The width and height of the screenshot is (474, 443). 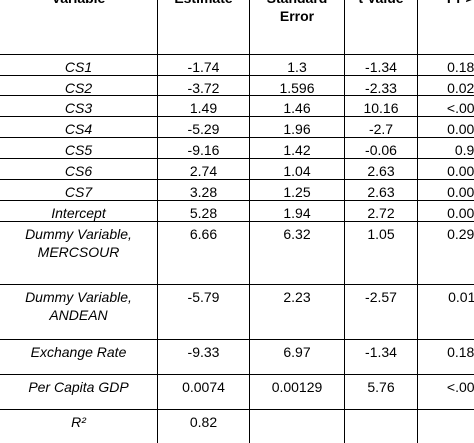 What do you see at coordinates (204, 65) in the screenshot?
I see `value-cell: -1.74` at bounding box center [204, 65].